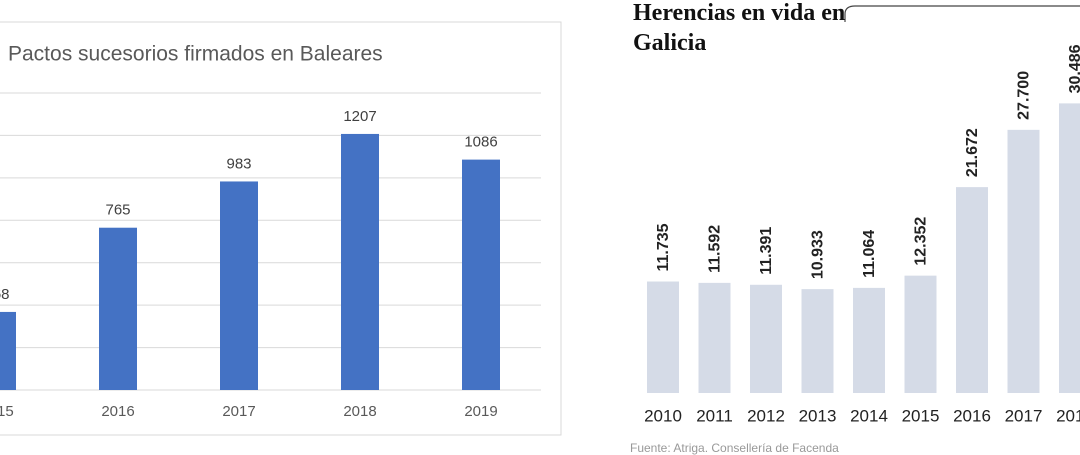  Describe the element at coordinates (663, 247) in the screenshot. I see `value-label: 11.735` at that location.